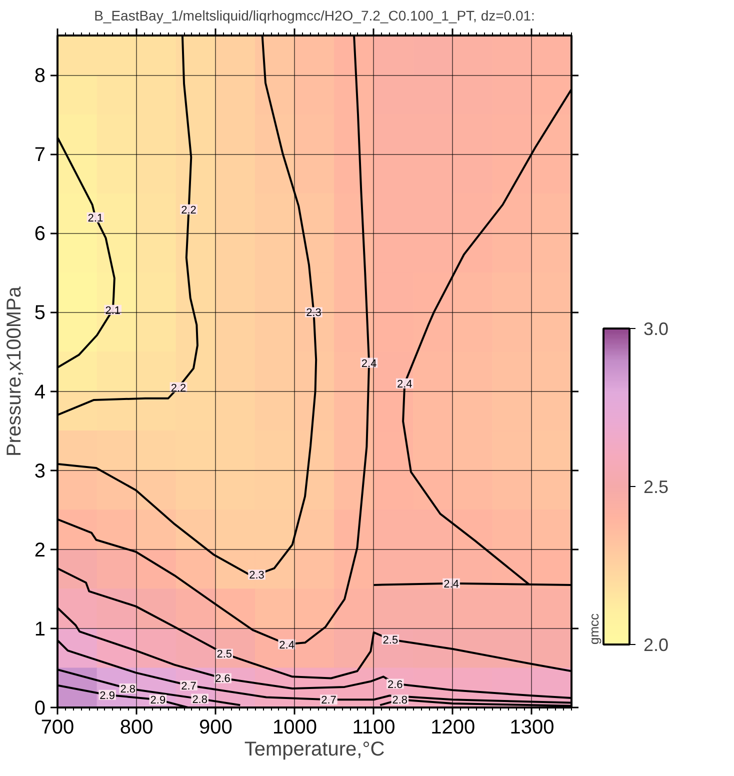  I want to click on x-tick-label: 1000, so click(294, 727).